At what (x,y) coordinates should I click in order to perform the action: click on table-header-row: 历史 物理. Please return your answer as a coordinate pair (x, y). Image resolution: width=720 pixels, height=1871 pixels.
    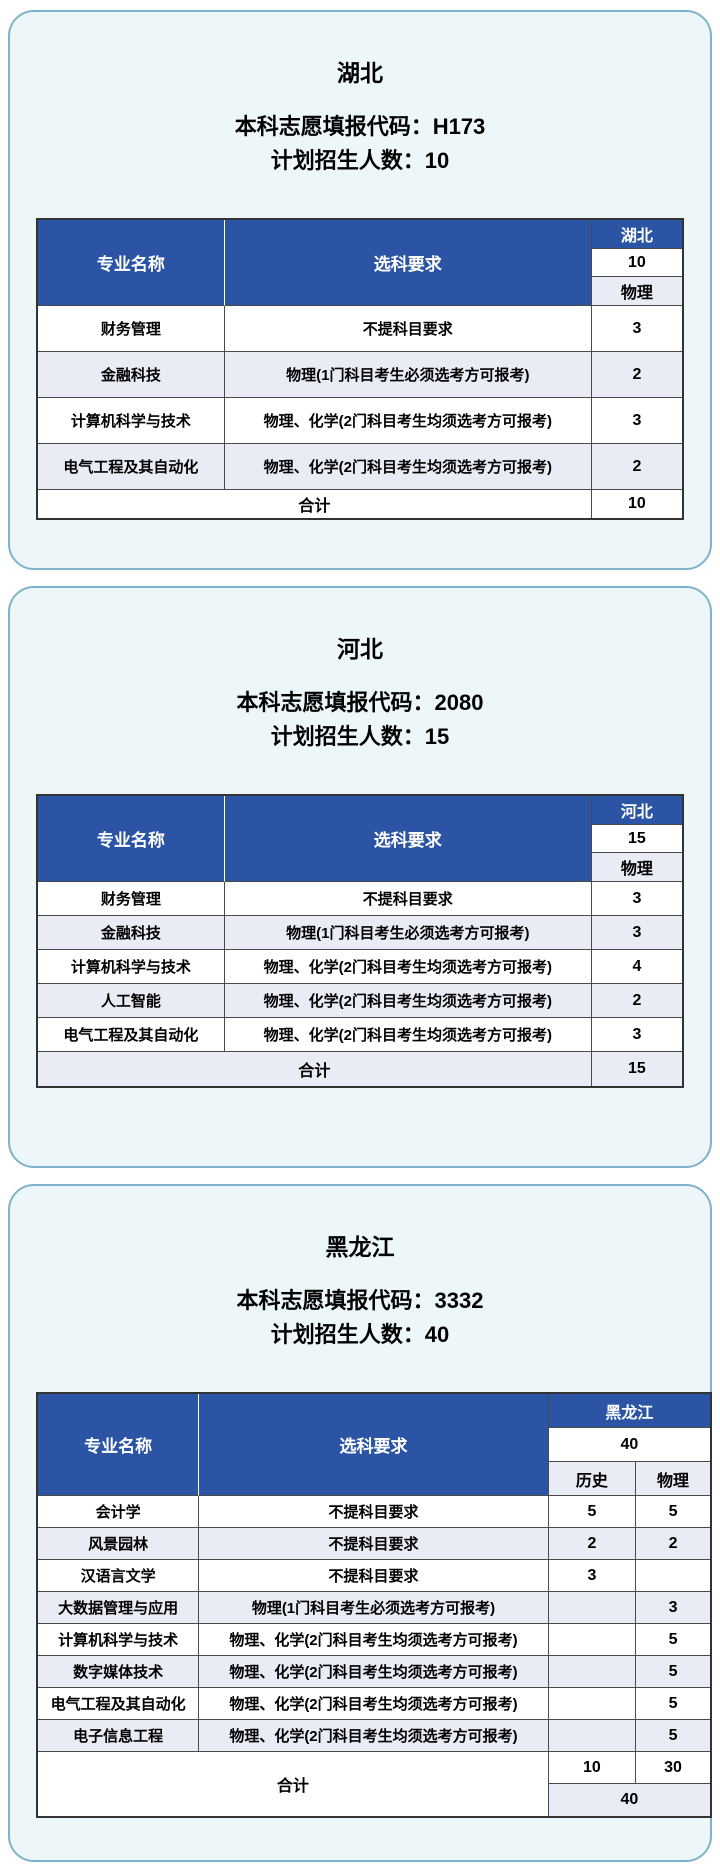
    Looking at the image, I should click on (374, 1479).